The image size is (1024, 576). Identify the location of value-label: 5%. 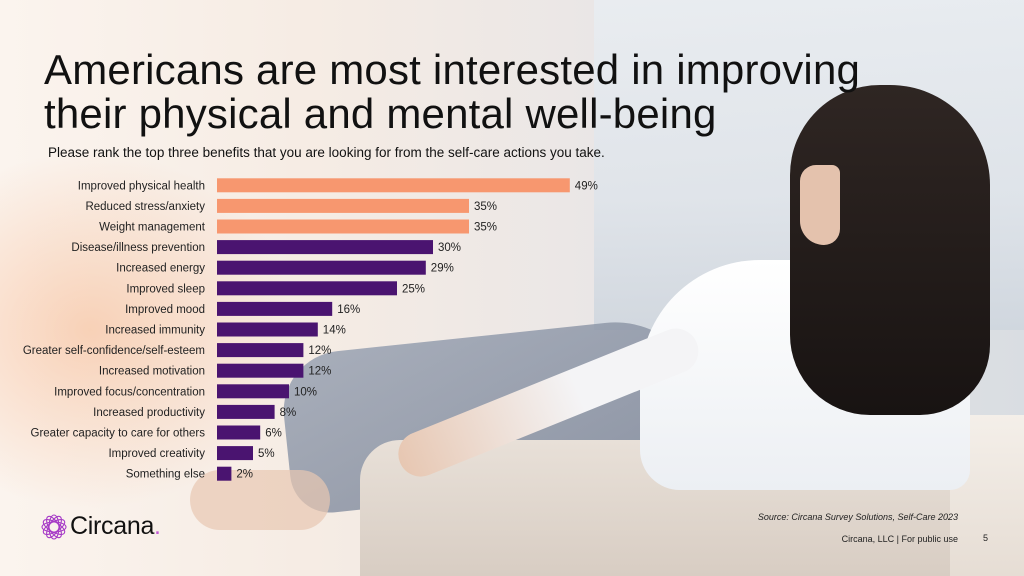
(266, 454).